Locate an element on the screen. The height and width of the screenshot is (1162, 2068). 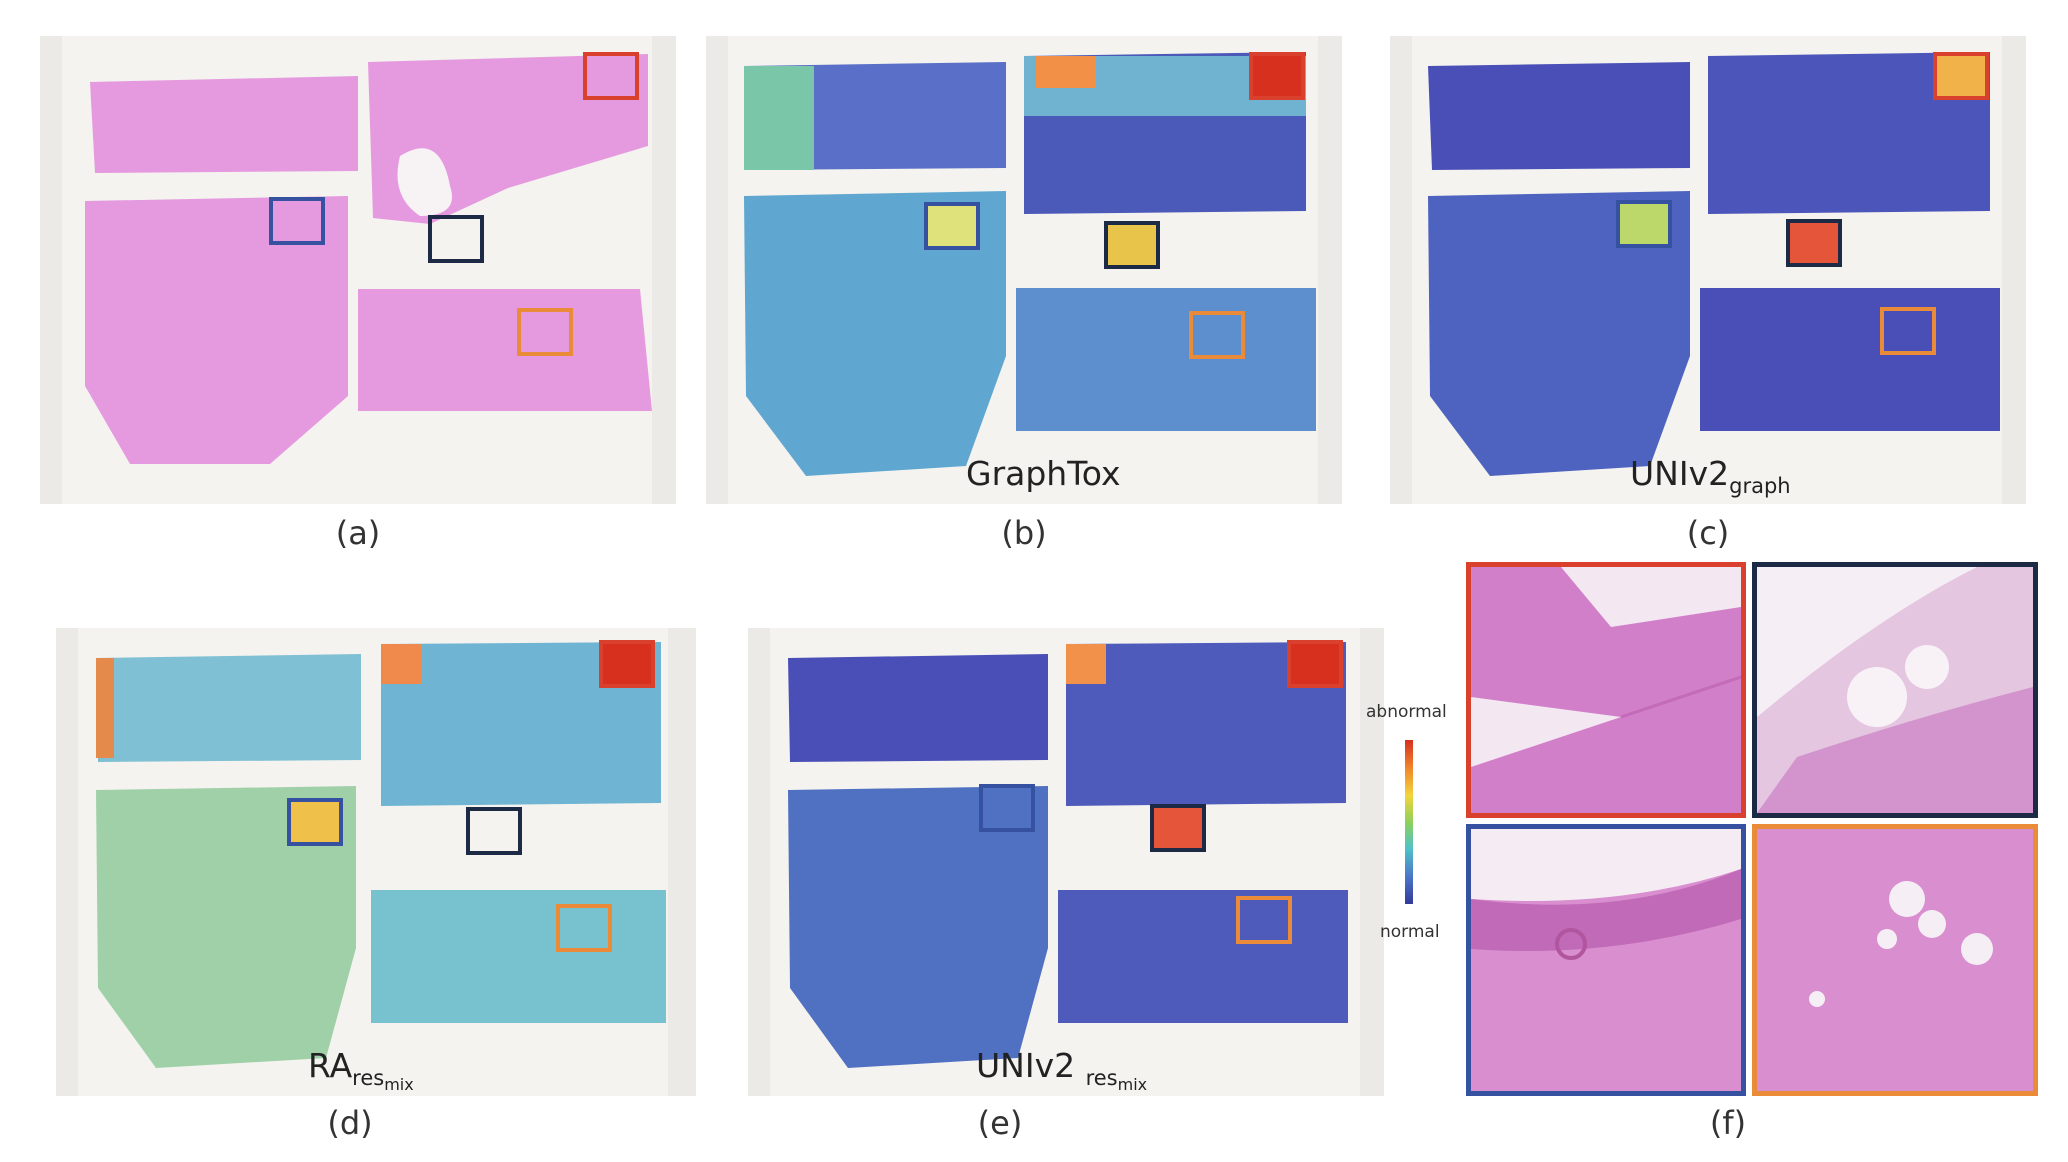
caption-f: (f) is located at coordinates (1728, 1123).